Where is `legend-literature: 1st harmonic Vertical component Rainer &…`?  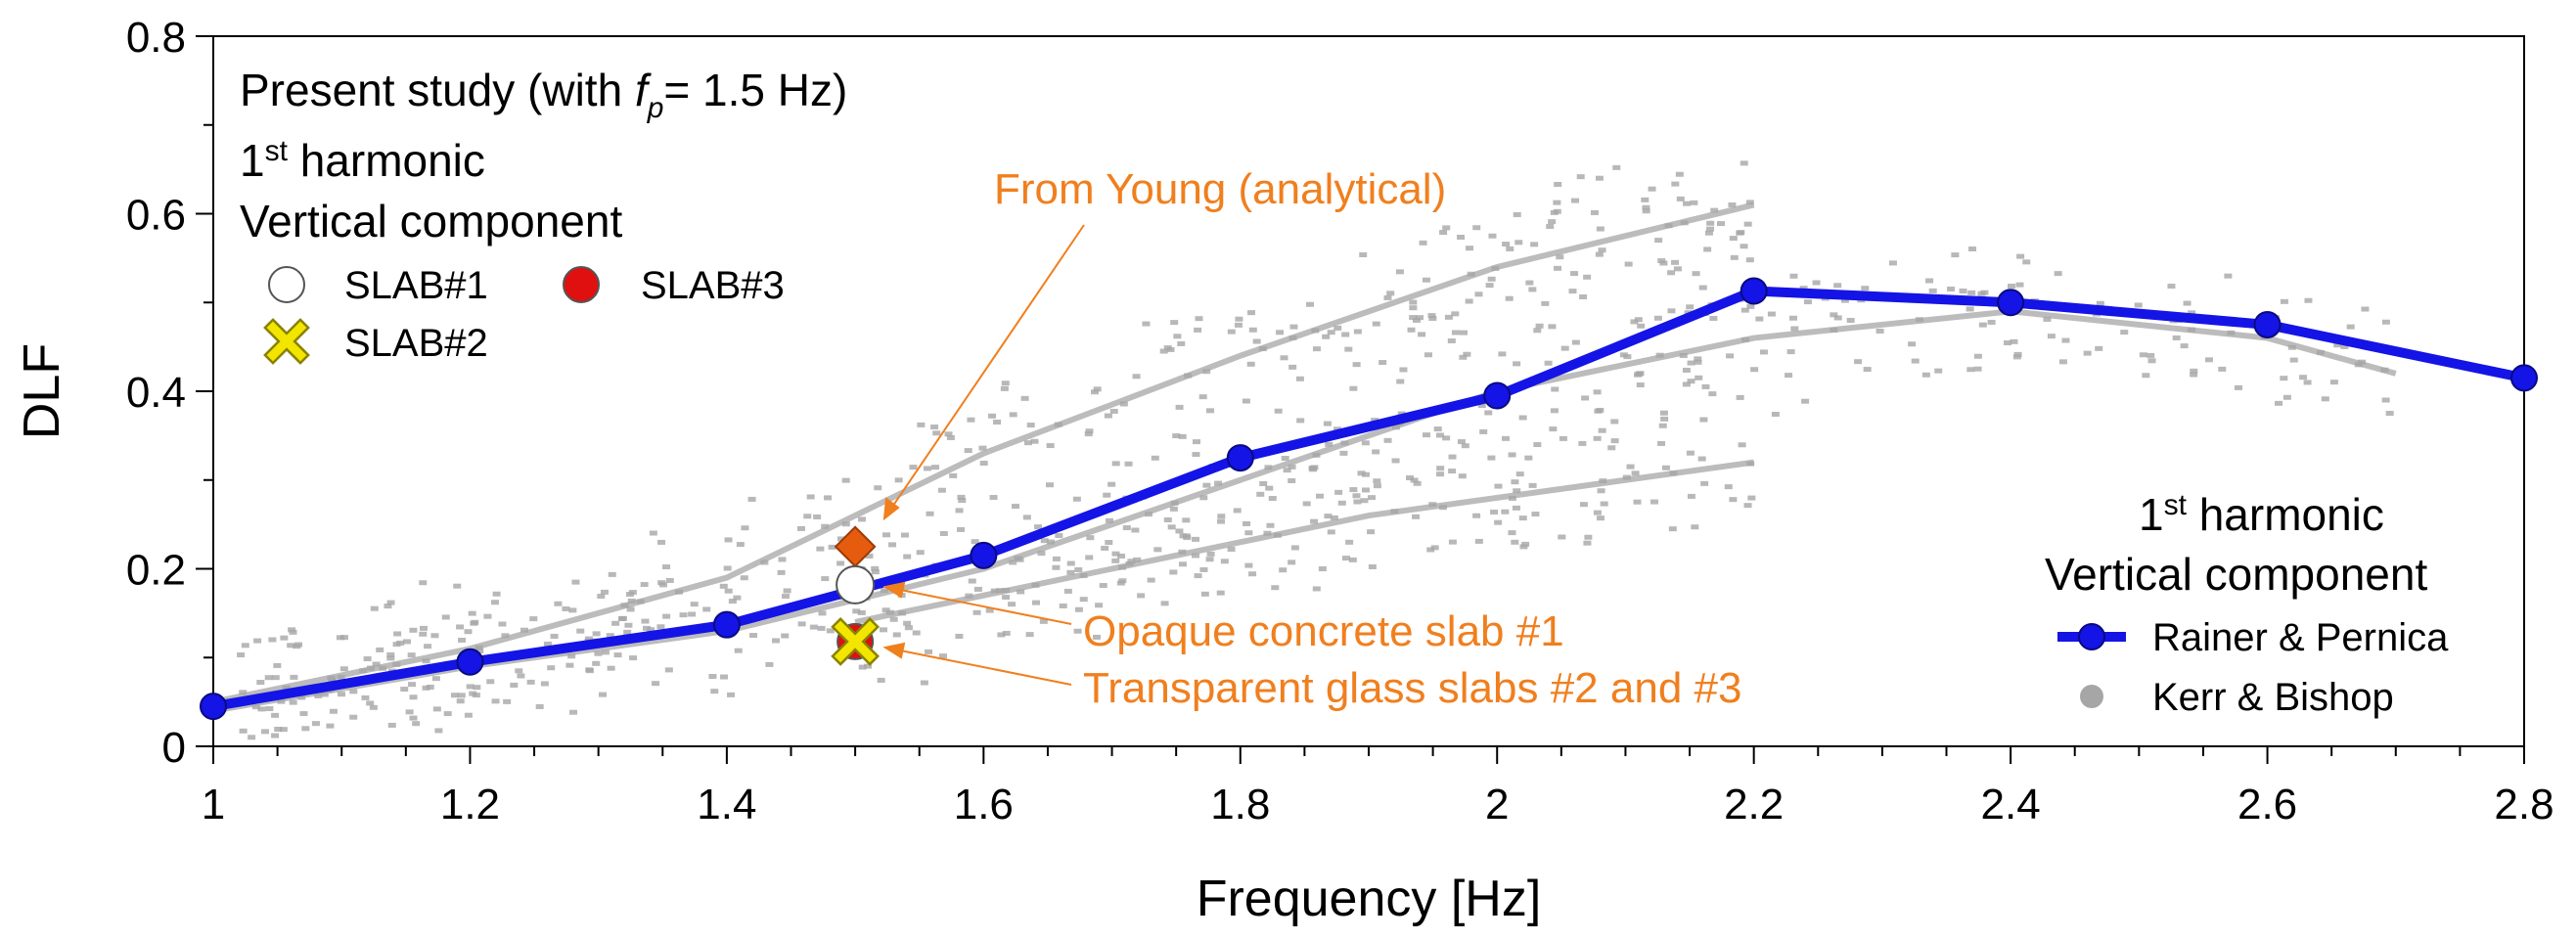 legend-literature: 1st harmonic Vertical component Rainer &… is located at coordinates (2247, 604).